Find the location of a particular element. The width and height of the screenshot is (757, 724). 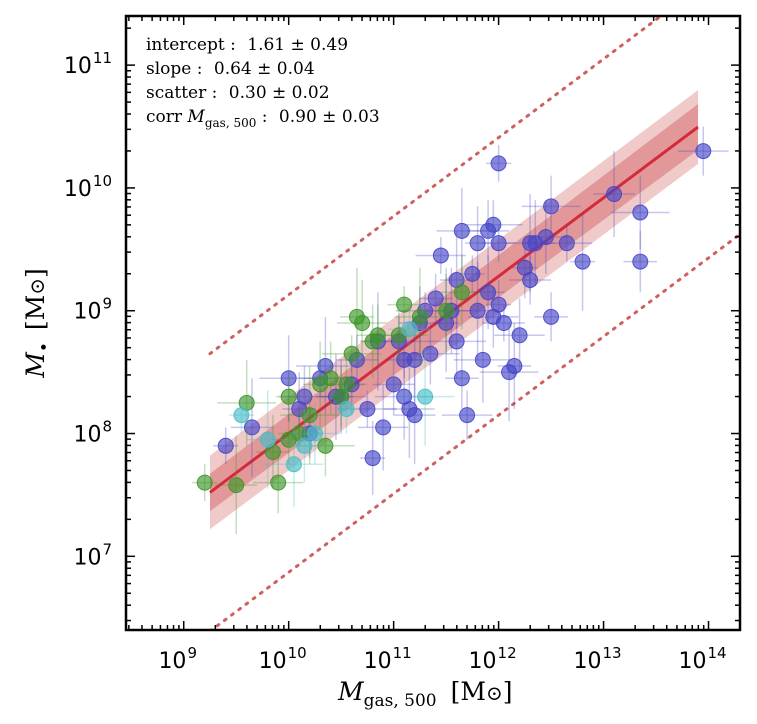

y-tick-label: 10⁹ is located at coordinates (92, 310).